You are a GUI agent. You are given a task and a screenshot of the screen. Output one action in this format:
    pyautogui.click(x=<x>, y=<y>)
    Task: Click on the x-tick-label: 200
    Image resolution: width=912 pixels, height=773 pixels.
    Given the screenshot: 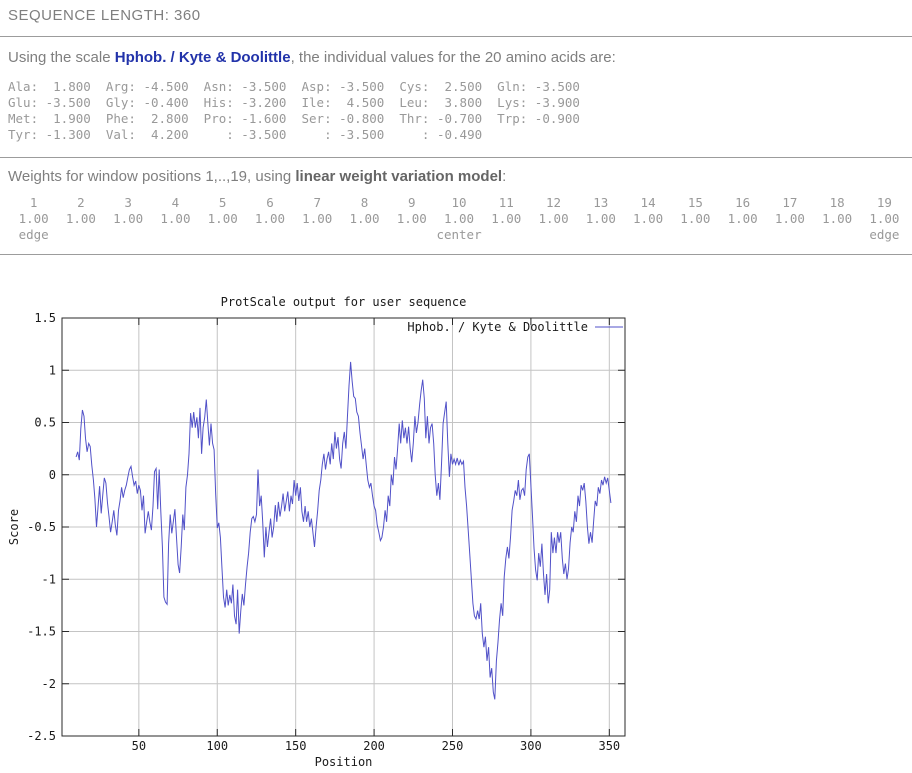 What is the action you would take?
    pyautogui.click(x=374, y=746)
    